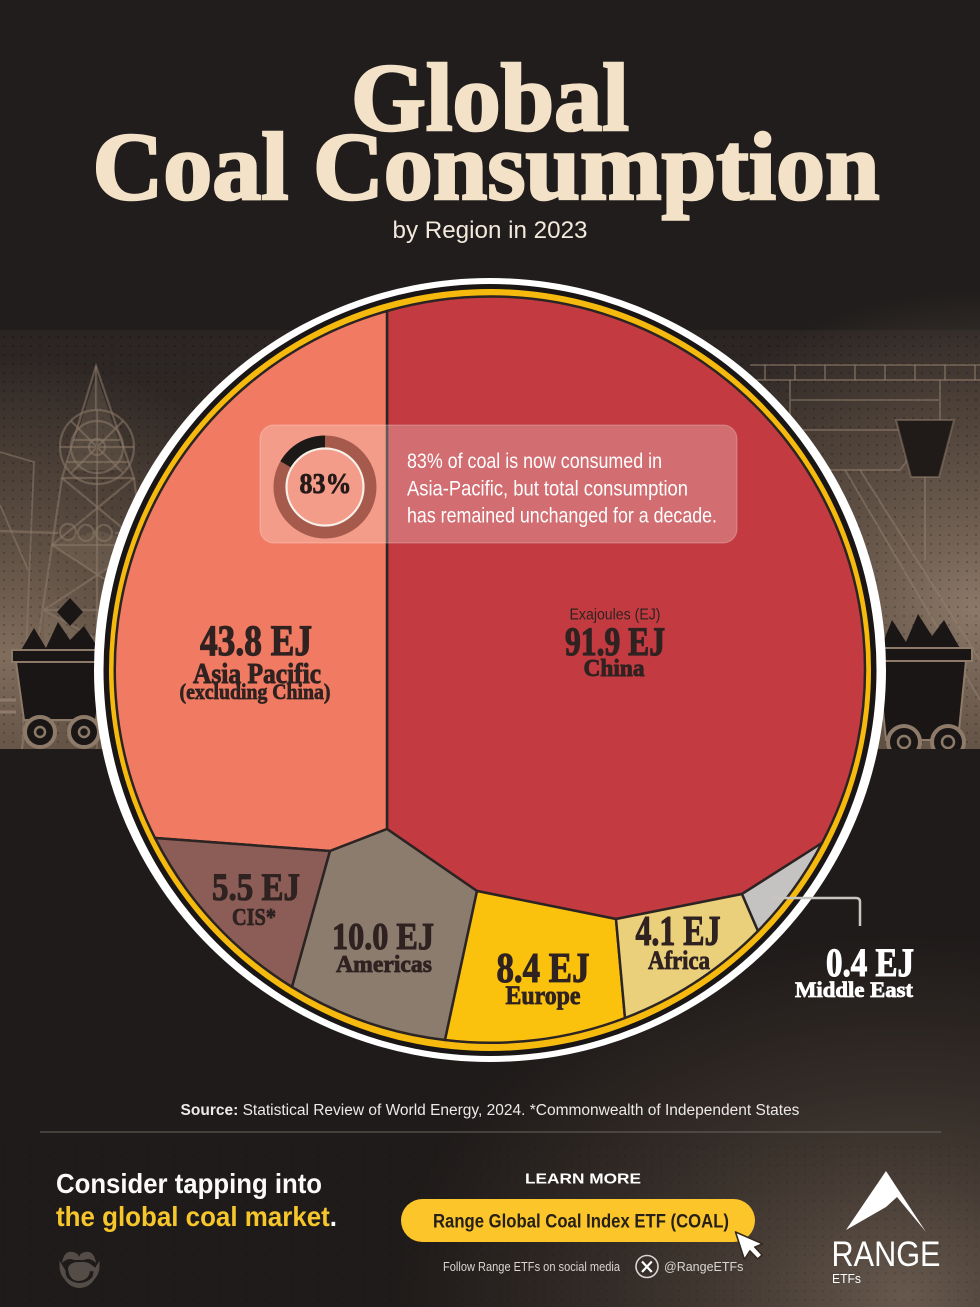 The width and height of the screenshot is (980, 1307). I want to click on svg-text: Consider tapping into, so click(189, 1183).